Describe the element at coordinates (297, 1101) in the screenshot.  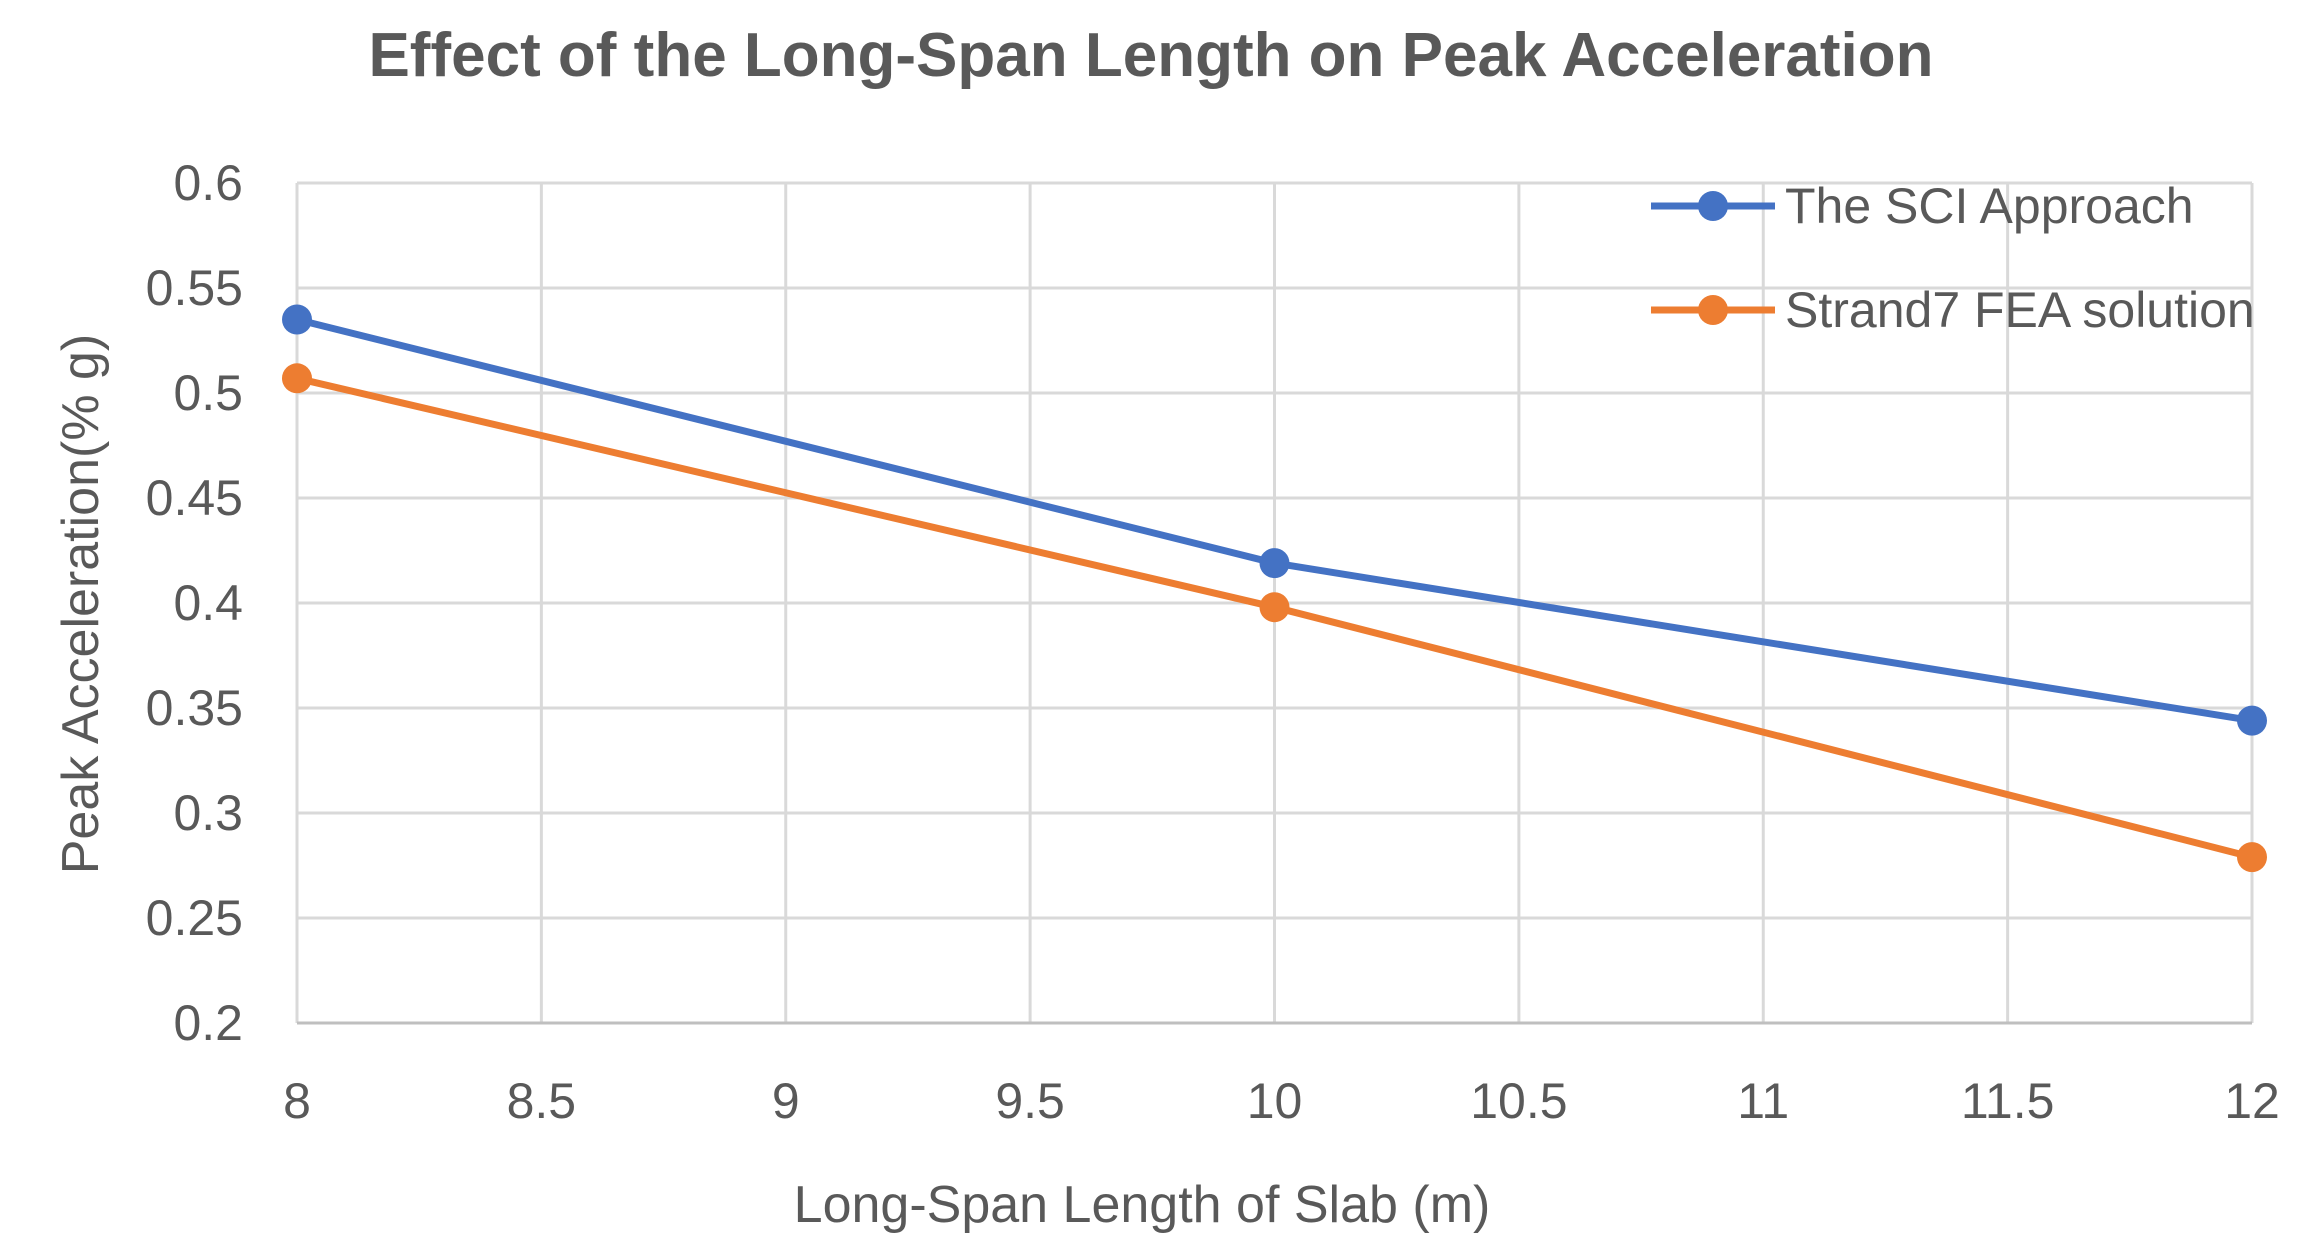
I see `x-tick-label: 8` at that location.